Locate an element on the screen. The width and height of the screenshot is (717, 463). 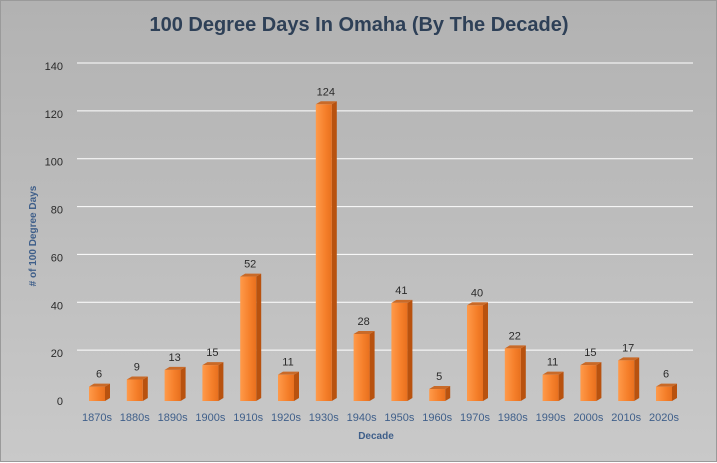
y-tick-label: 140 is located at coordinates (54, 67).